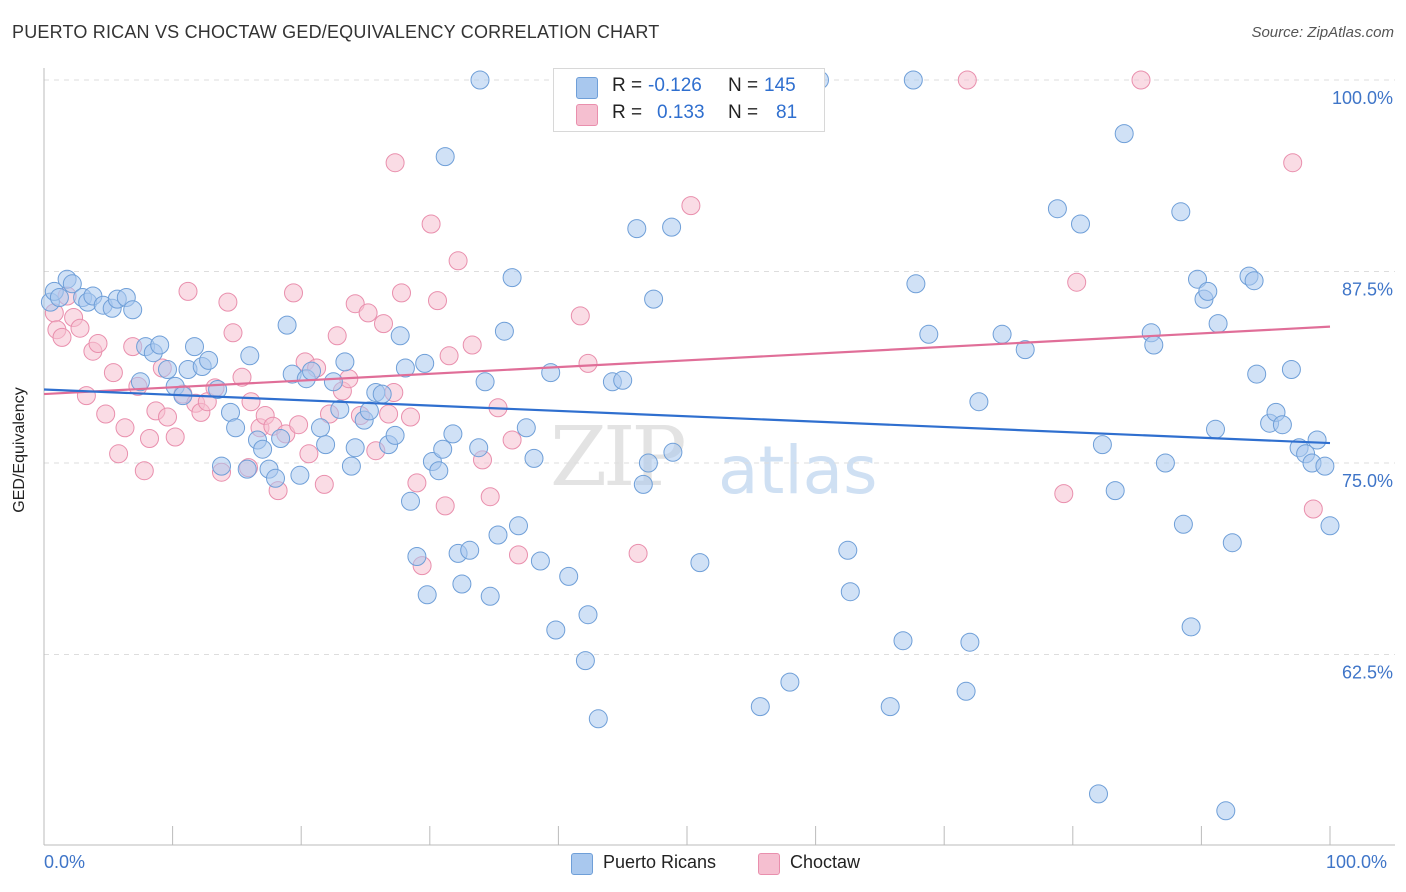  I want to click on bottom-legend-swatch-pink, so click(769, 864).